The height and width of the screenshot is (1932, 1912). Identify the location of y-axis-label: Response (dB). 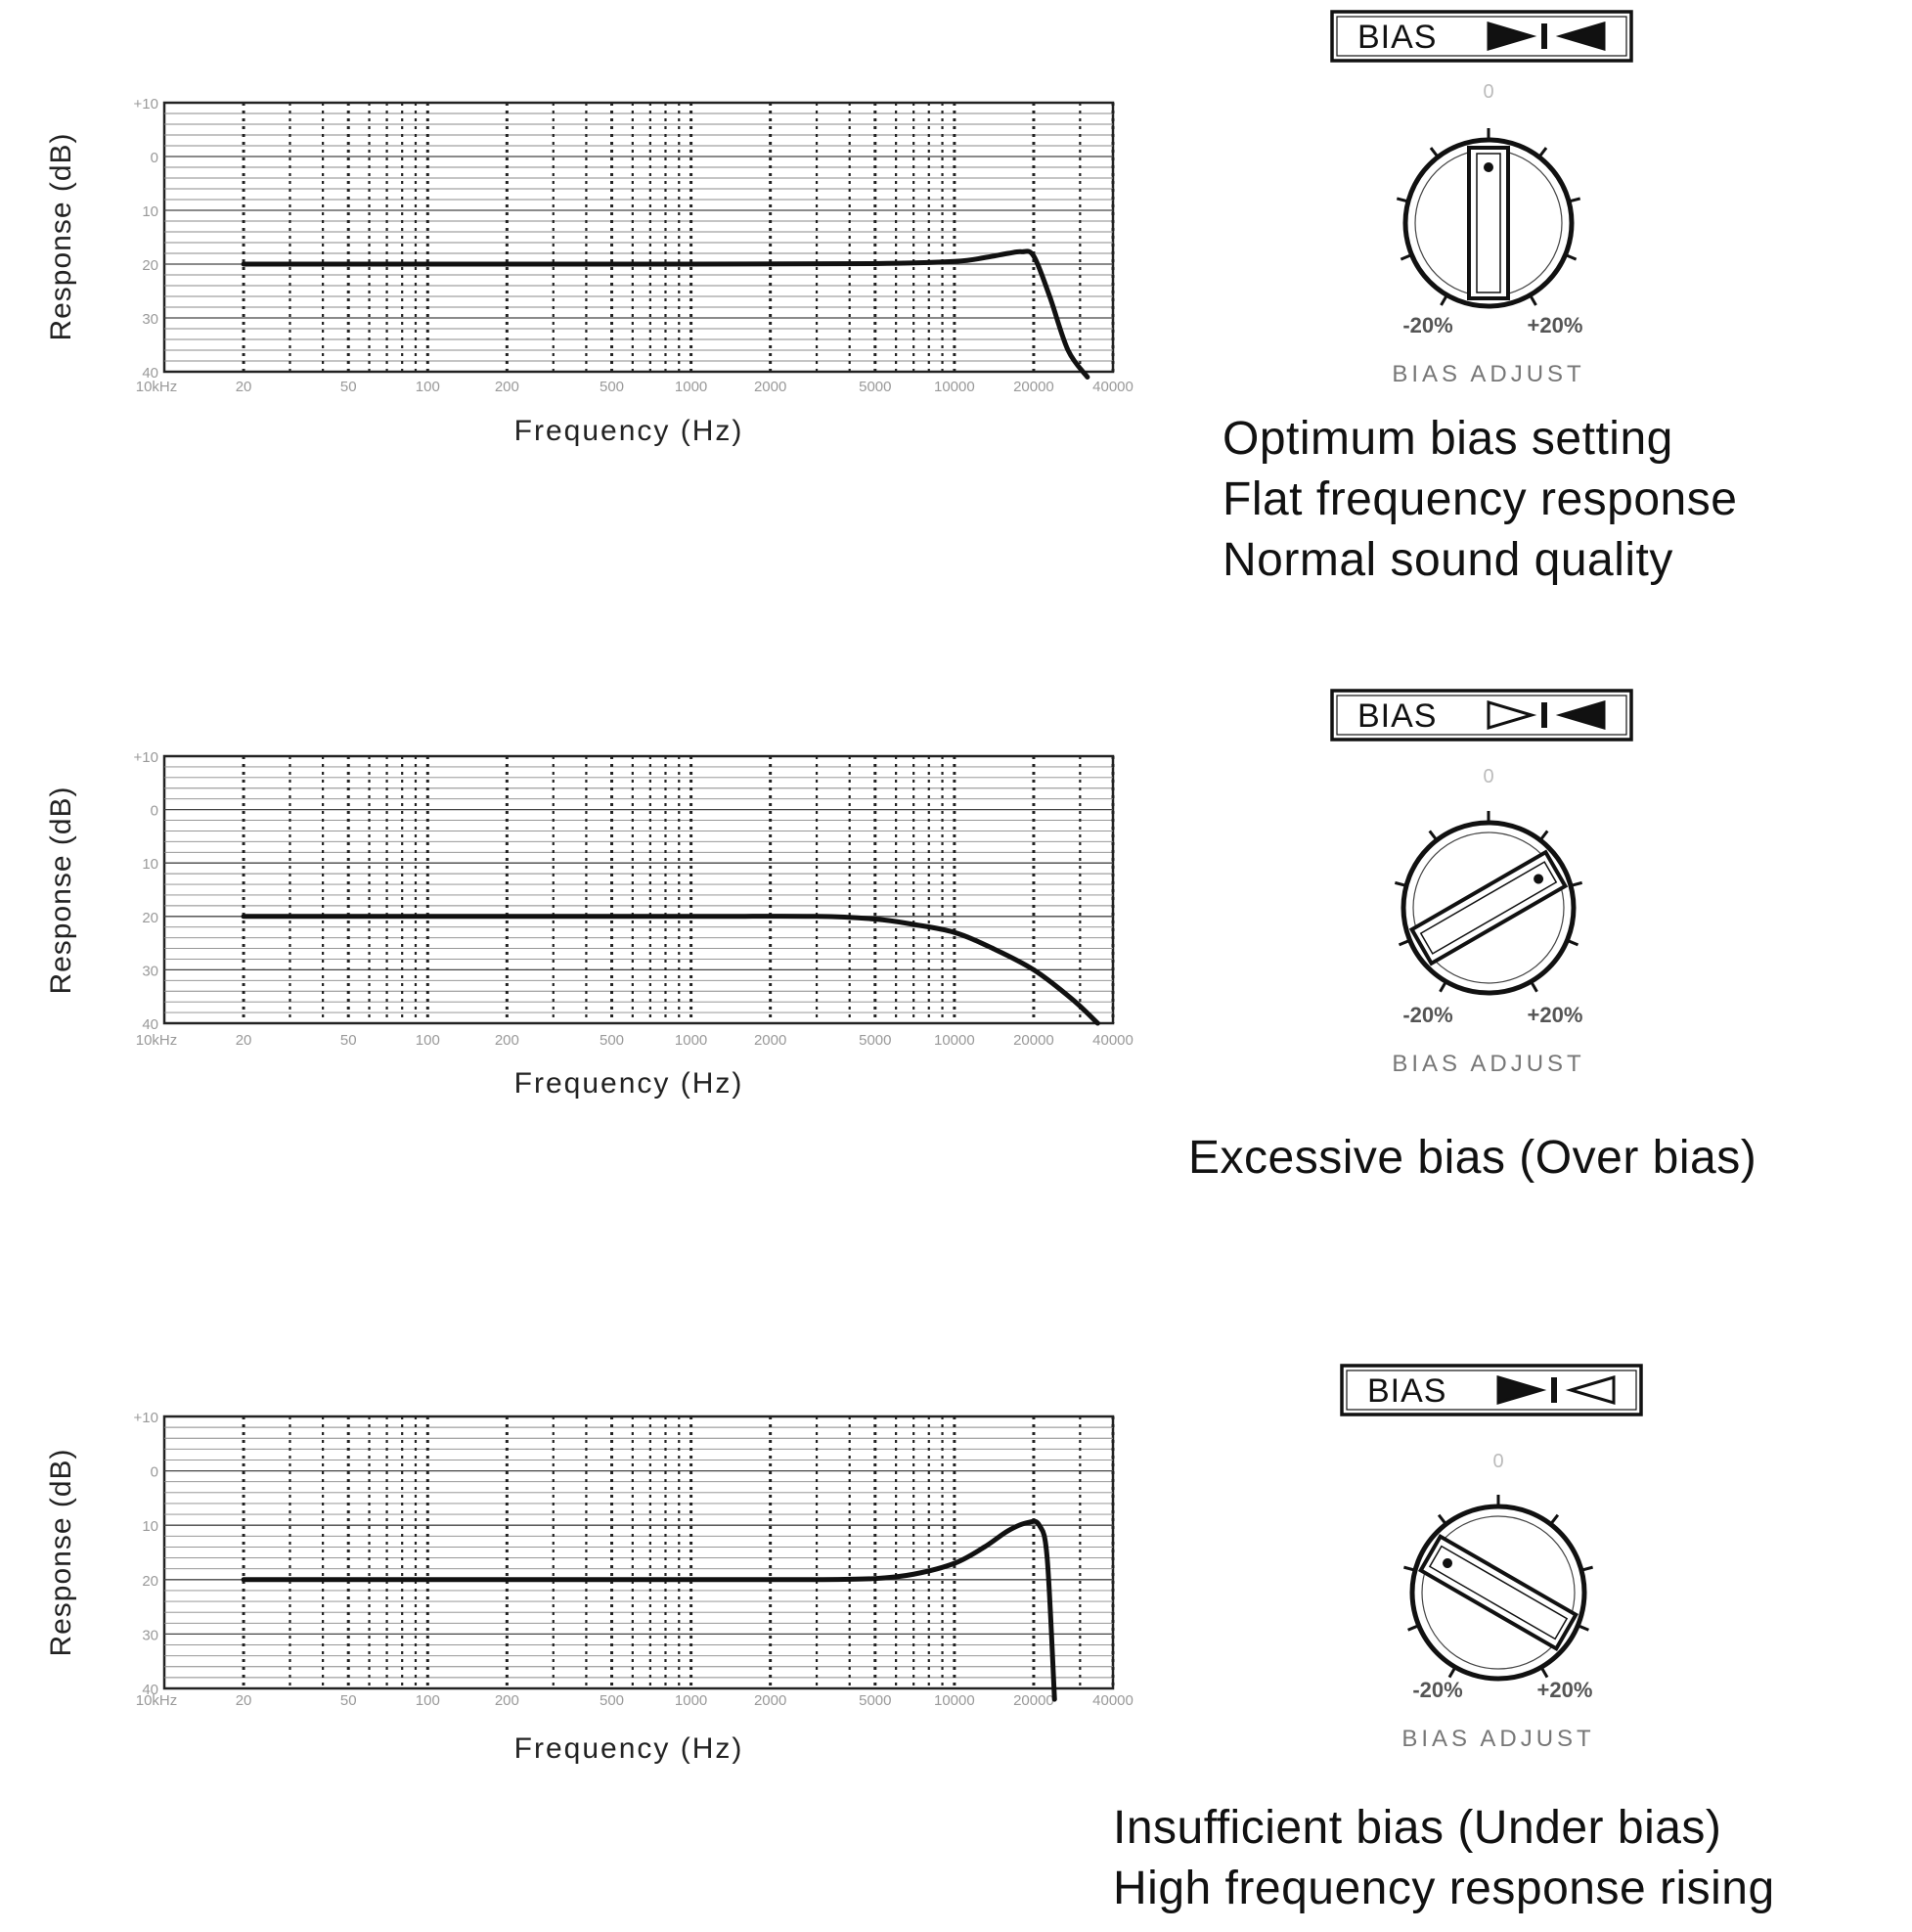
(61, 236).